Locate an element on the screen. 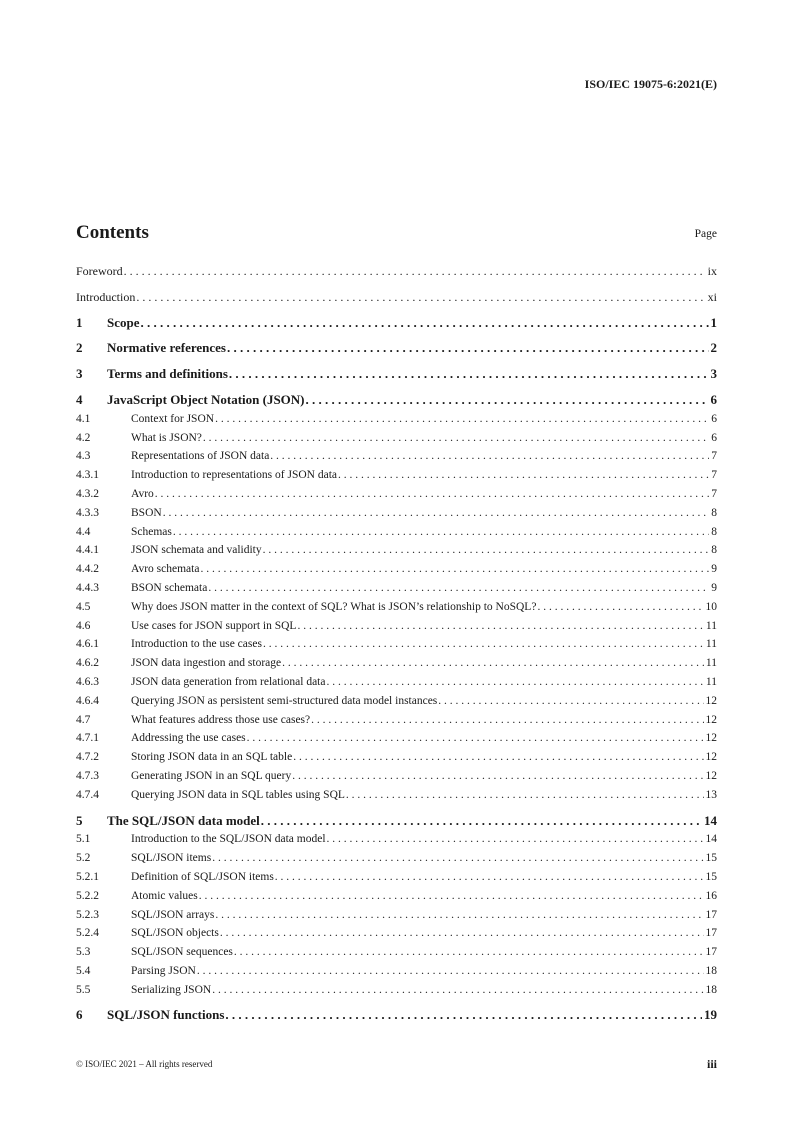 Image resolution: width=793 pixels, height=1122 pixels. toc-entry-number: 5.4 is located at coordinates (83, 970).